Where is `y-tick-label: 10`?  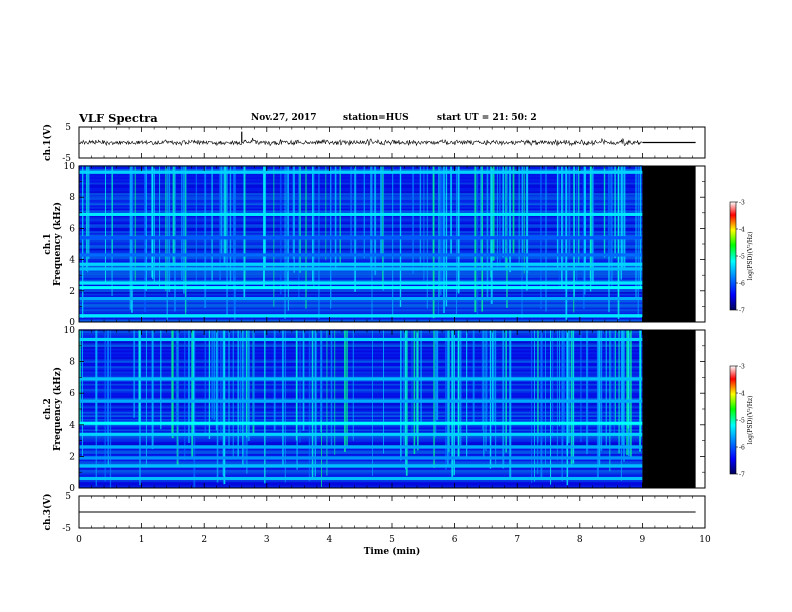
y-tick-label: 10 is located at coordinates (70, 167).